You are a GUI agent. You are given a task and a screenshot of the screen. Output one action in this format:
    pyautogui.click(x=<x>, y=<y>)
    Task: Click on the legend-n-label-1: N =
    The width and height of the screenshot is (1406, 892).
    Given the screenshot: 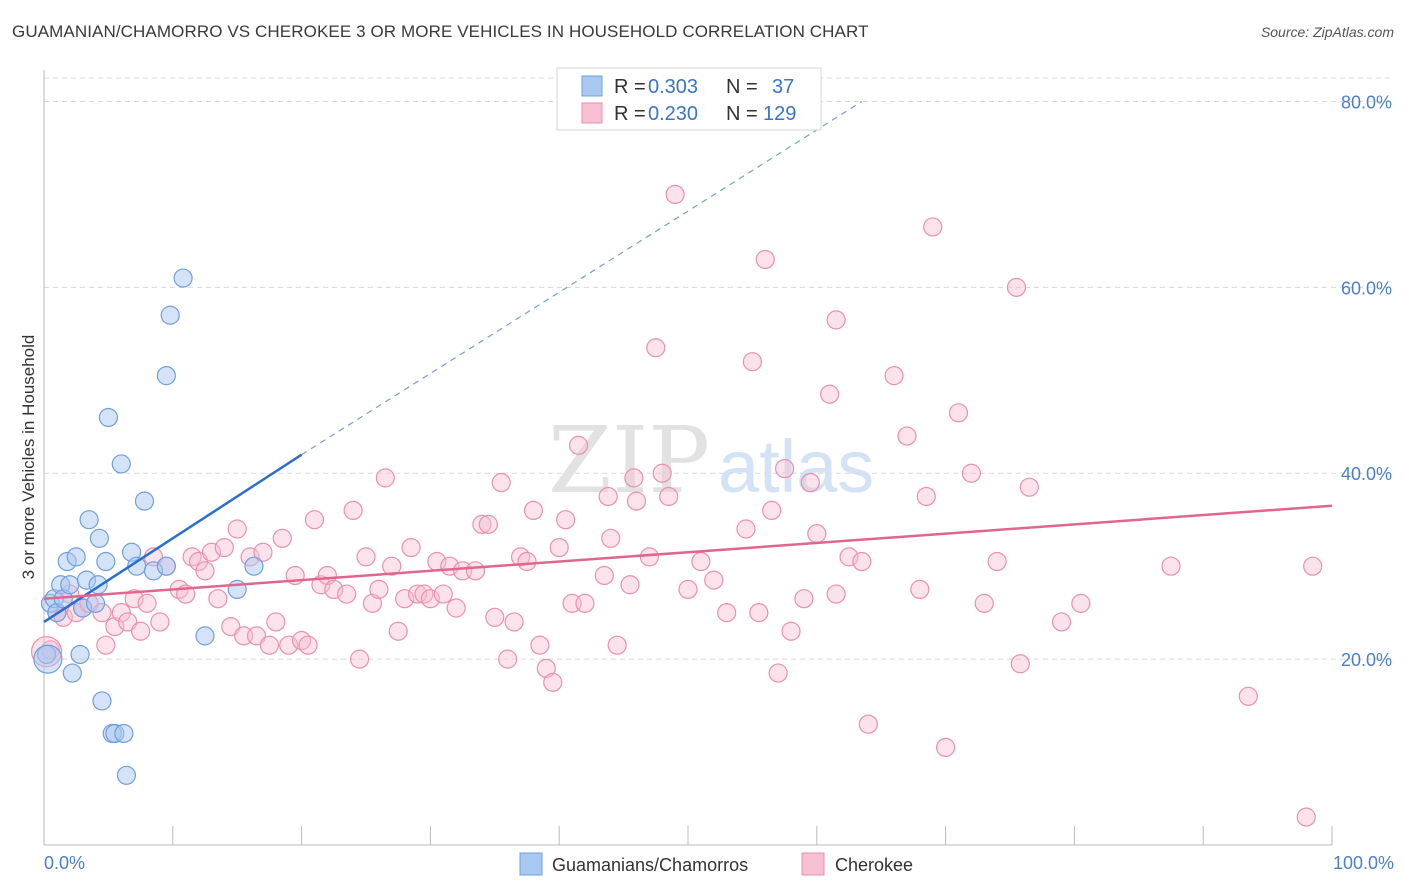 What is the action you would take?
    pyautogui.click(x=742, y=87)
    